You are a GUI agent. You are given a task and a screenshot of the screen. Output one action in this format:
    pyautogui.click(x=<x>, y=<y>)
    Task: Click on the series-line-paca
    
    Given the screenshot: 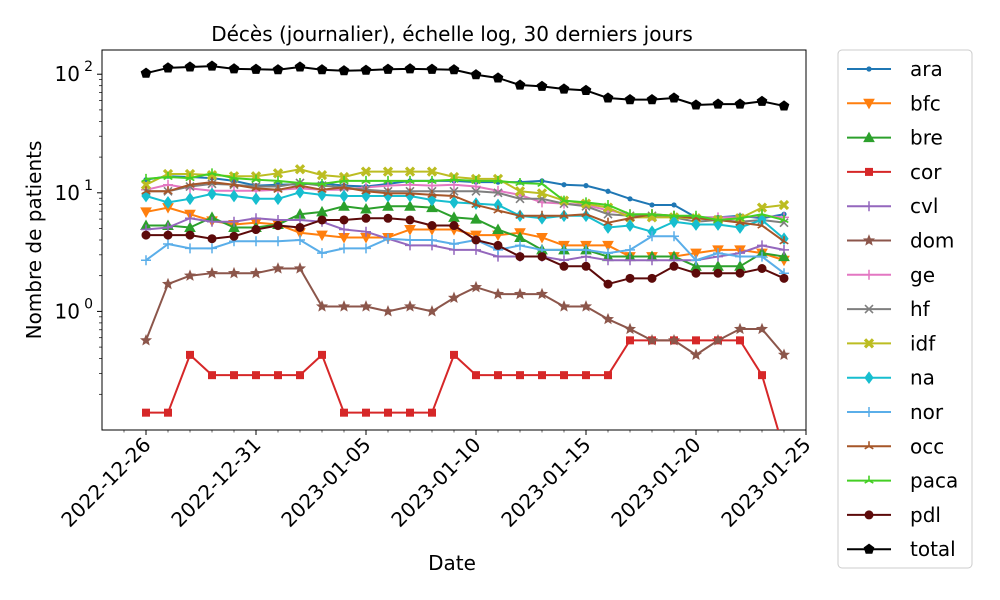 What is the action you would take?
    pyautogui.click(x=465, y=196)
    